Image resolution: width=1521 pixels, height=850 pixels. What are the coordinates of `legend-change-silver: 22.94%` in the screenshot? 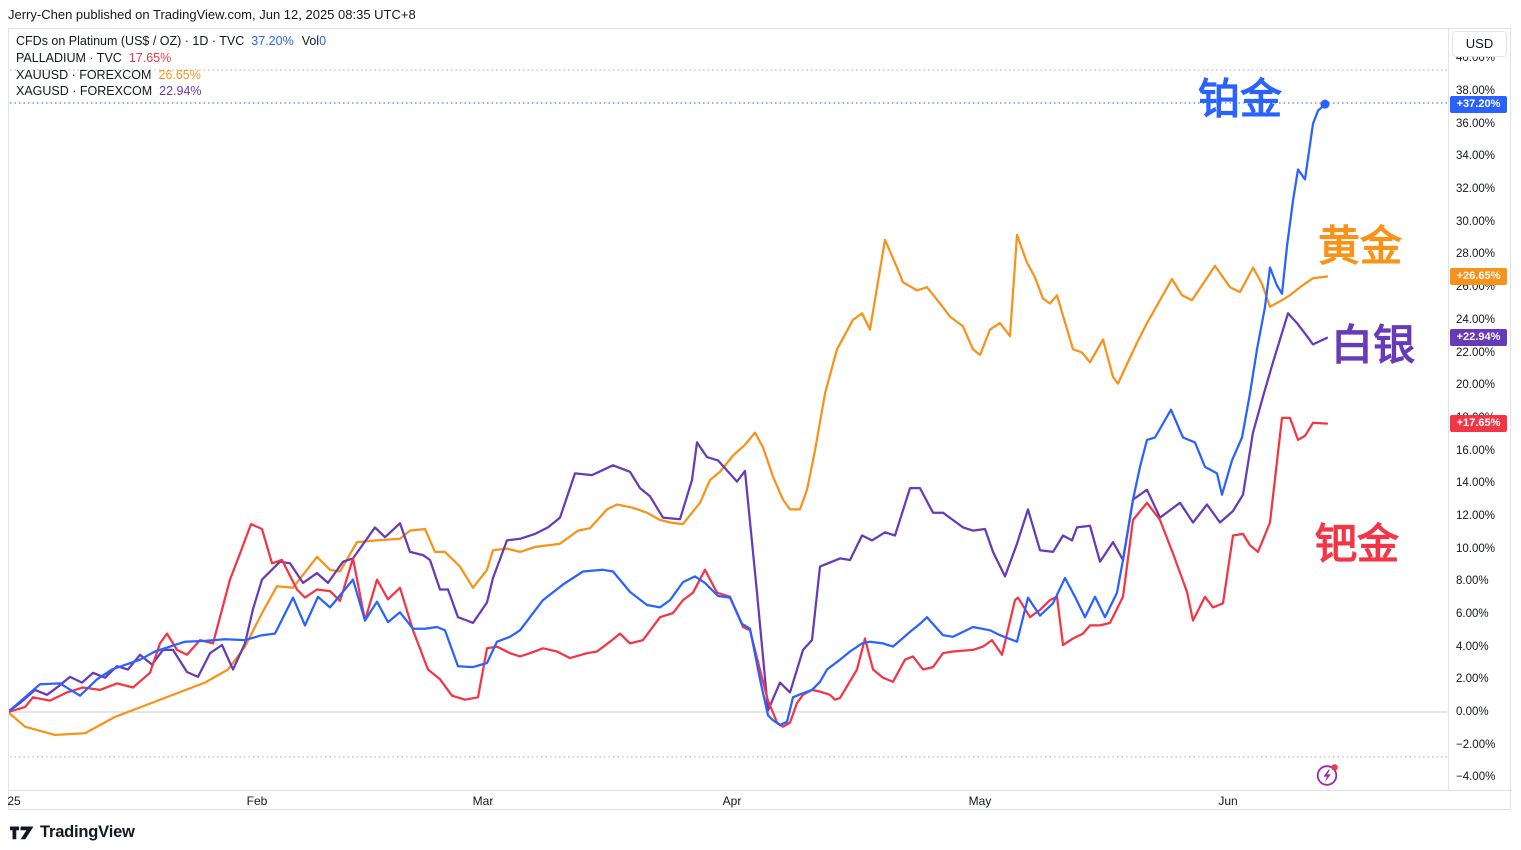 It's located at (180, 91).